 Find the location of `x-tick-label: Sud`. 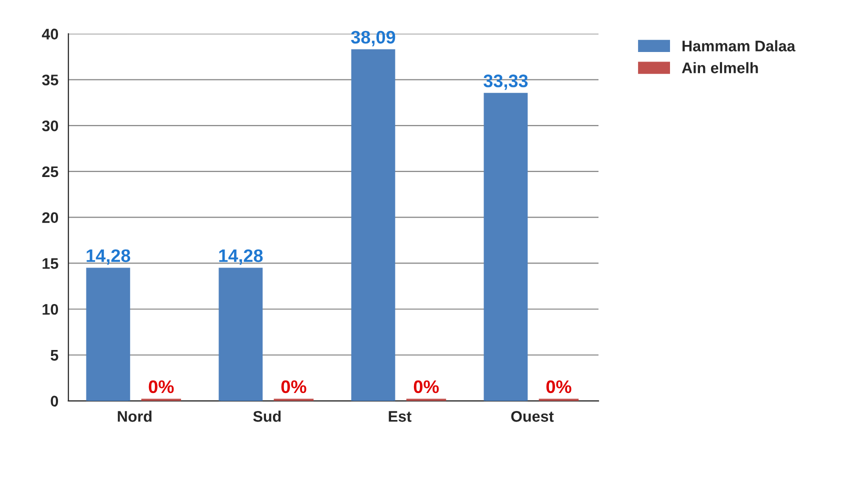

x-tick-label: Sud is located at coordinates (267, 416).